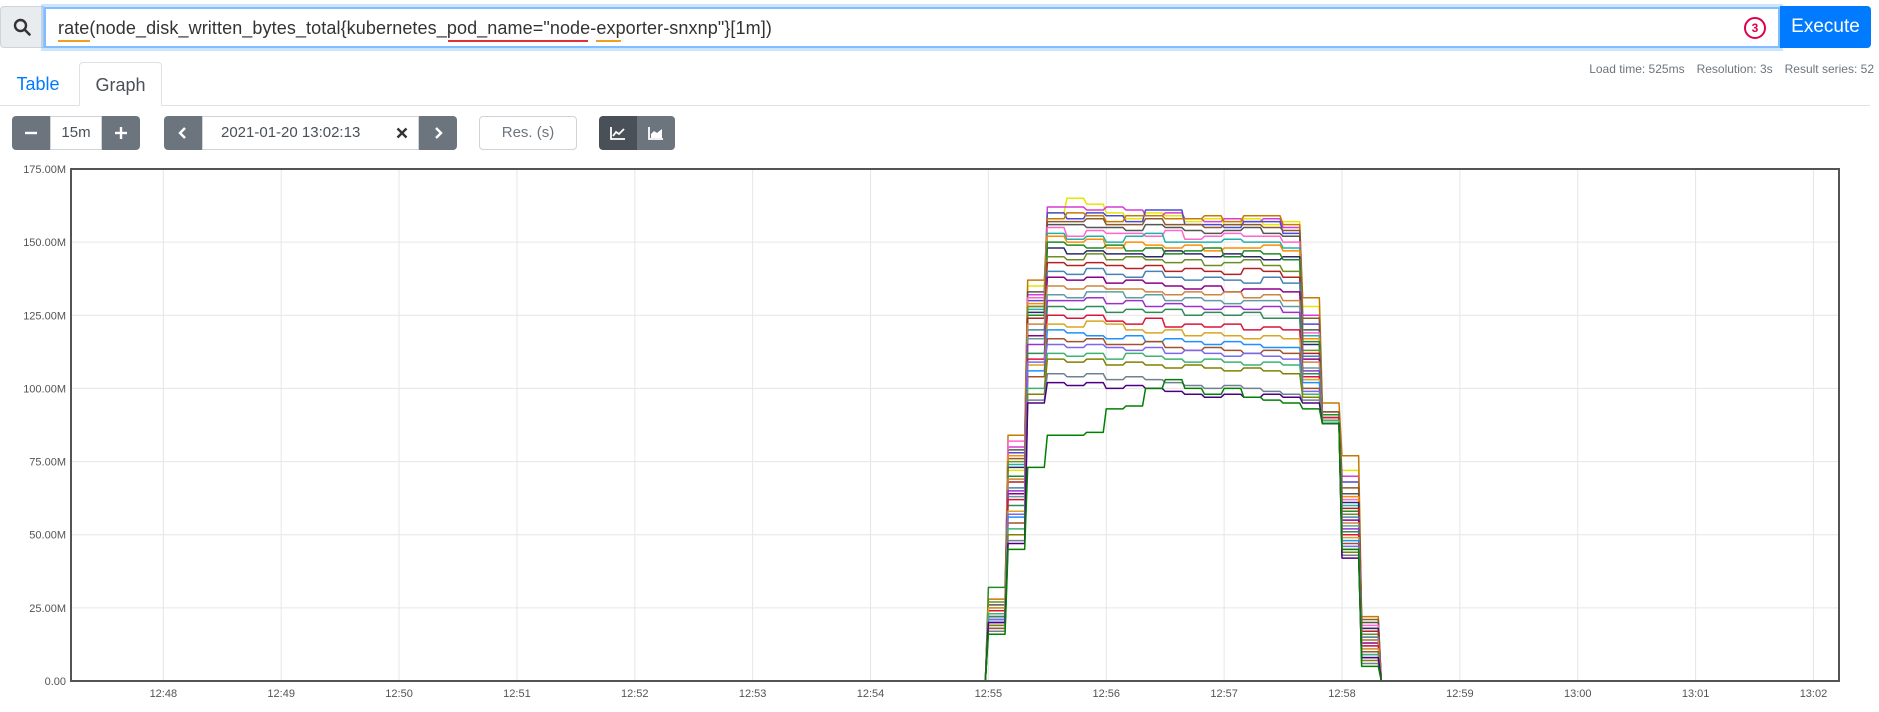 This screenshot has width=1879, height=712. Describe the element at coordinates (399, 694) in the screenshot. I see `x-tick-label: 12:50` at that location.